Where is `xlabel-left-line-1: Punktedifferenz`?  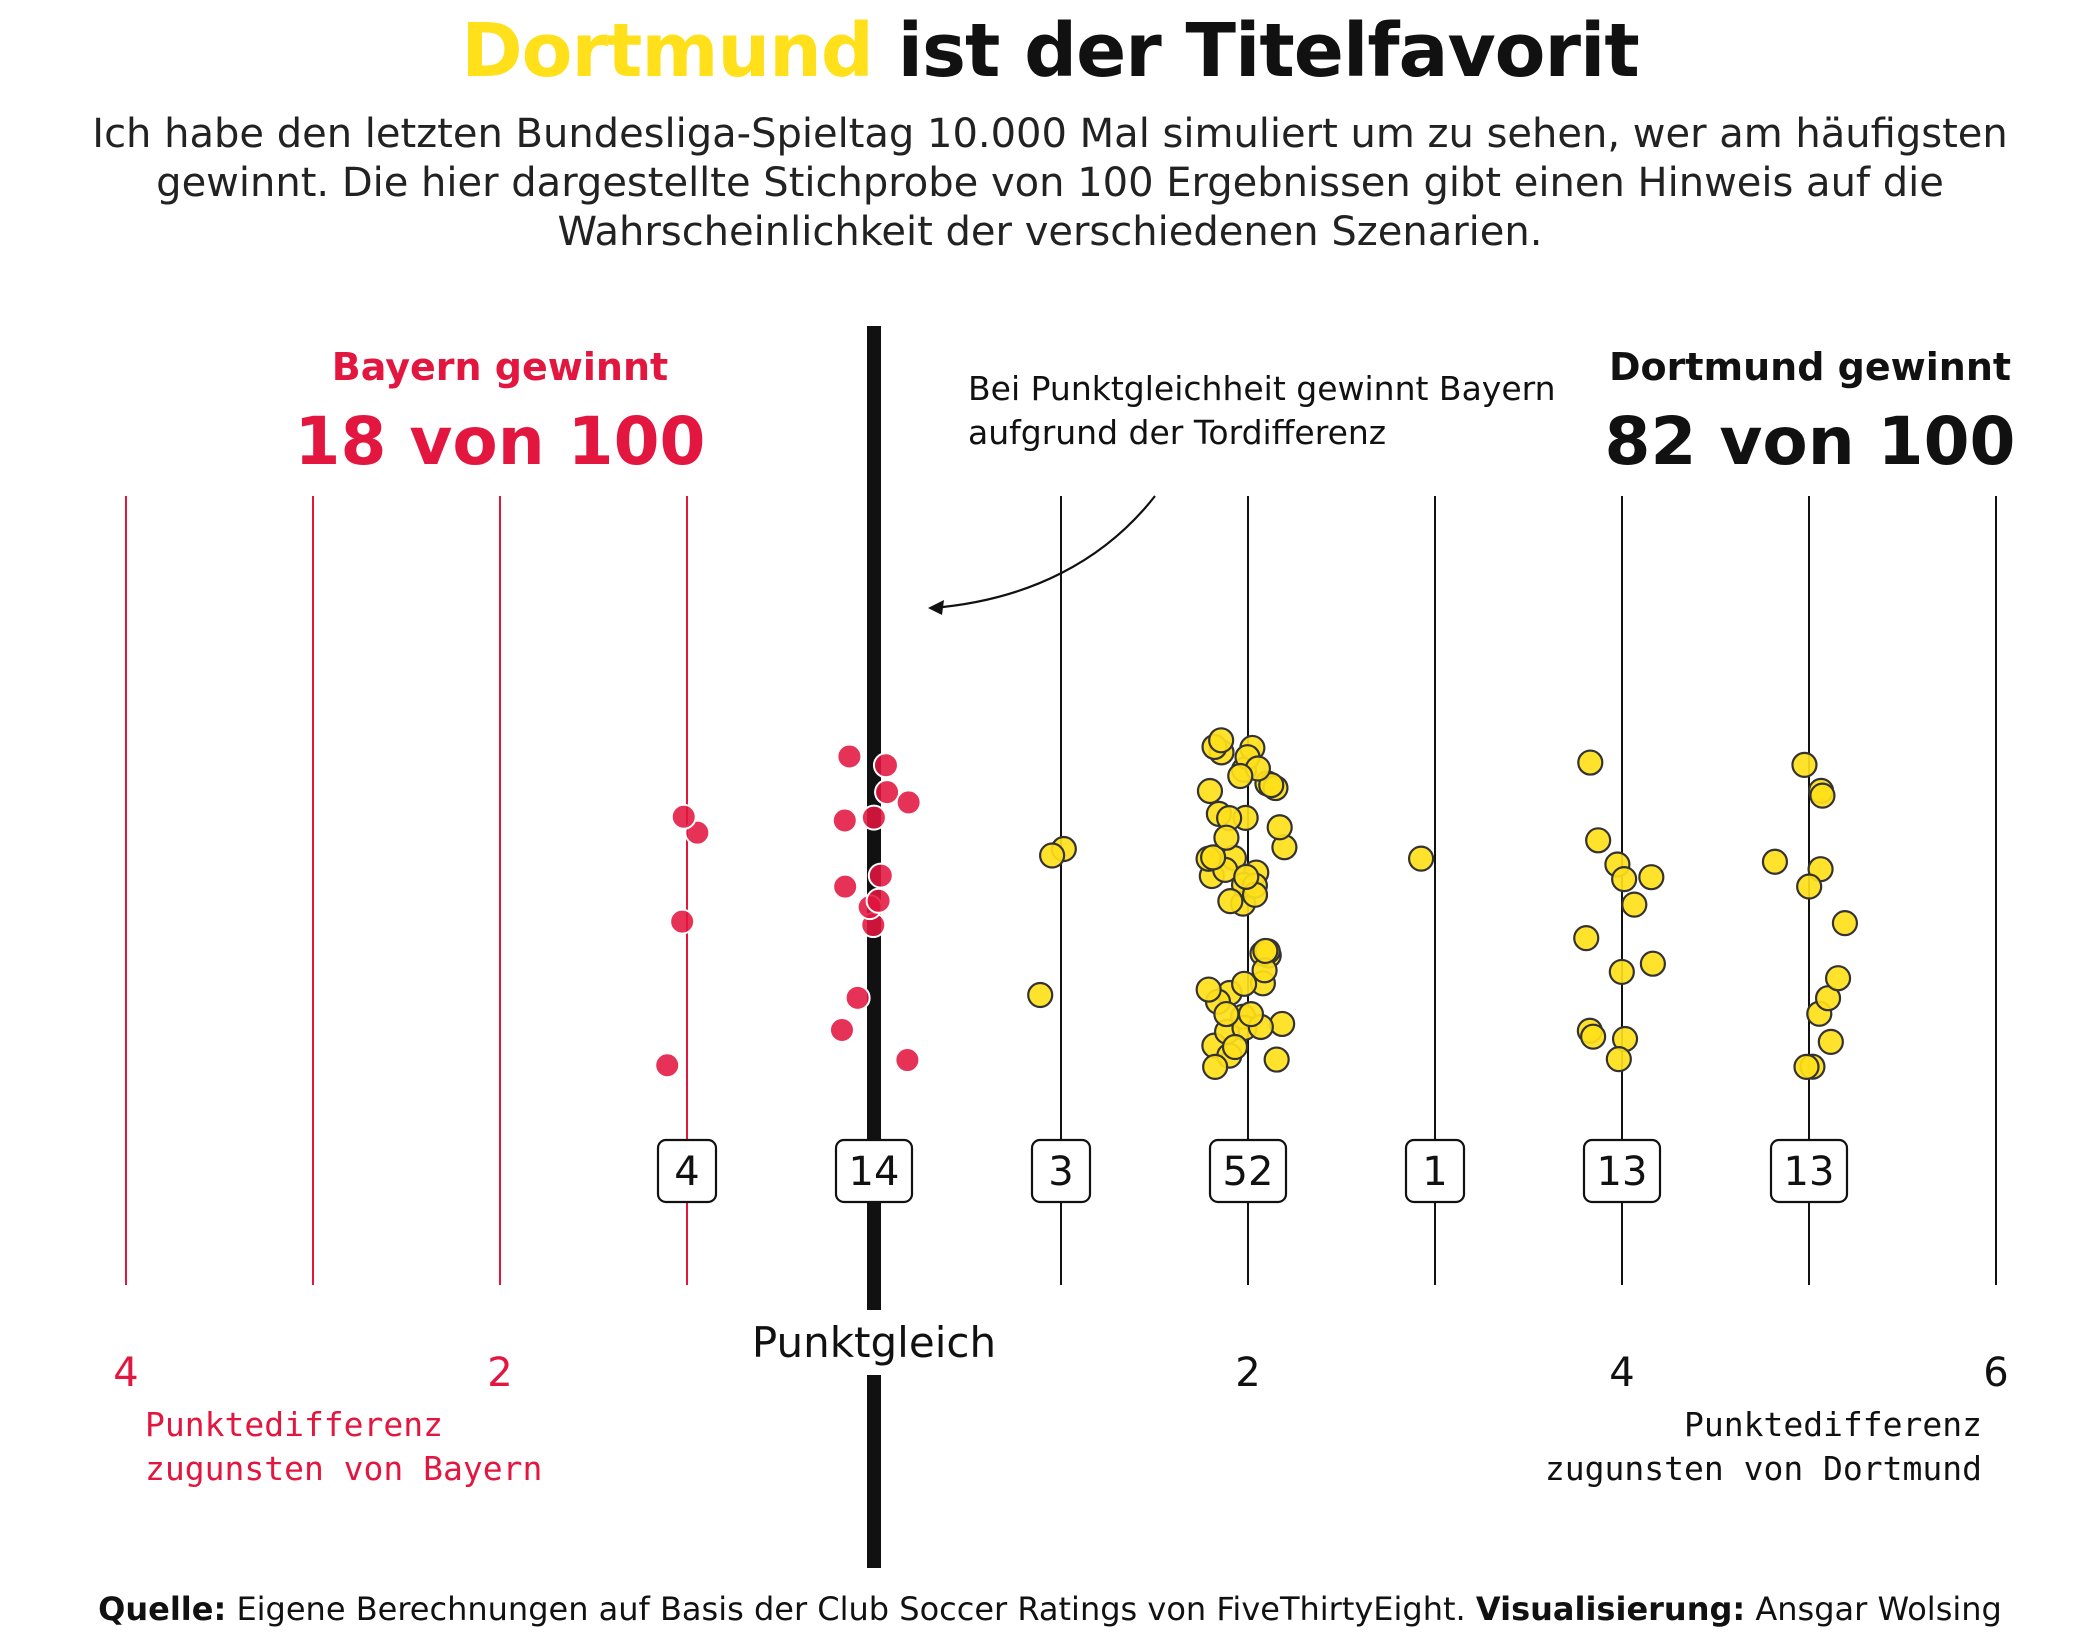 xlabel-left-line-1: Punktedifferenz is located at coordinates (294, 1424).